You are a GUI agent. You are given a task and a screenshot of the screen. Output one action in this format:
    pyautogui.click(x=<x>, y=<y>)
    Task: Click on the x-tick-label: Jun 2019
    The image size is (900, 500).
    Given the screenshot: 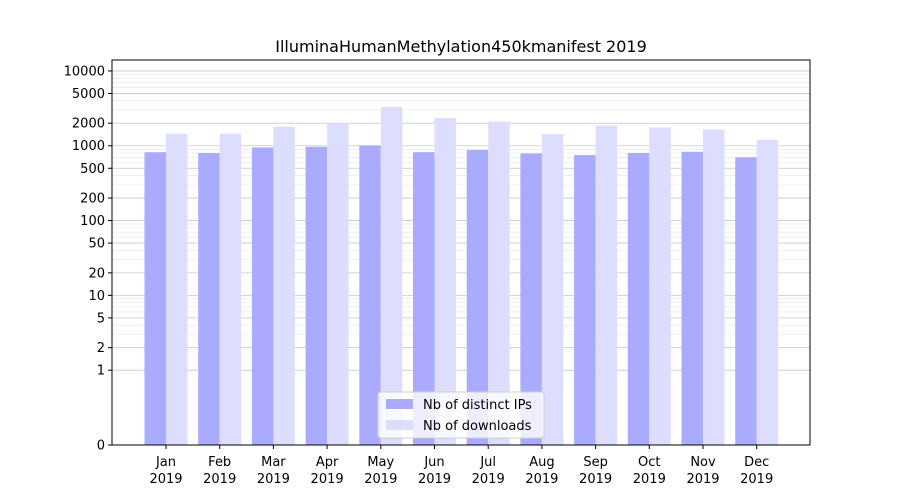 What is the action you would take?
    pyautogui.click(x=434, y=471)
    